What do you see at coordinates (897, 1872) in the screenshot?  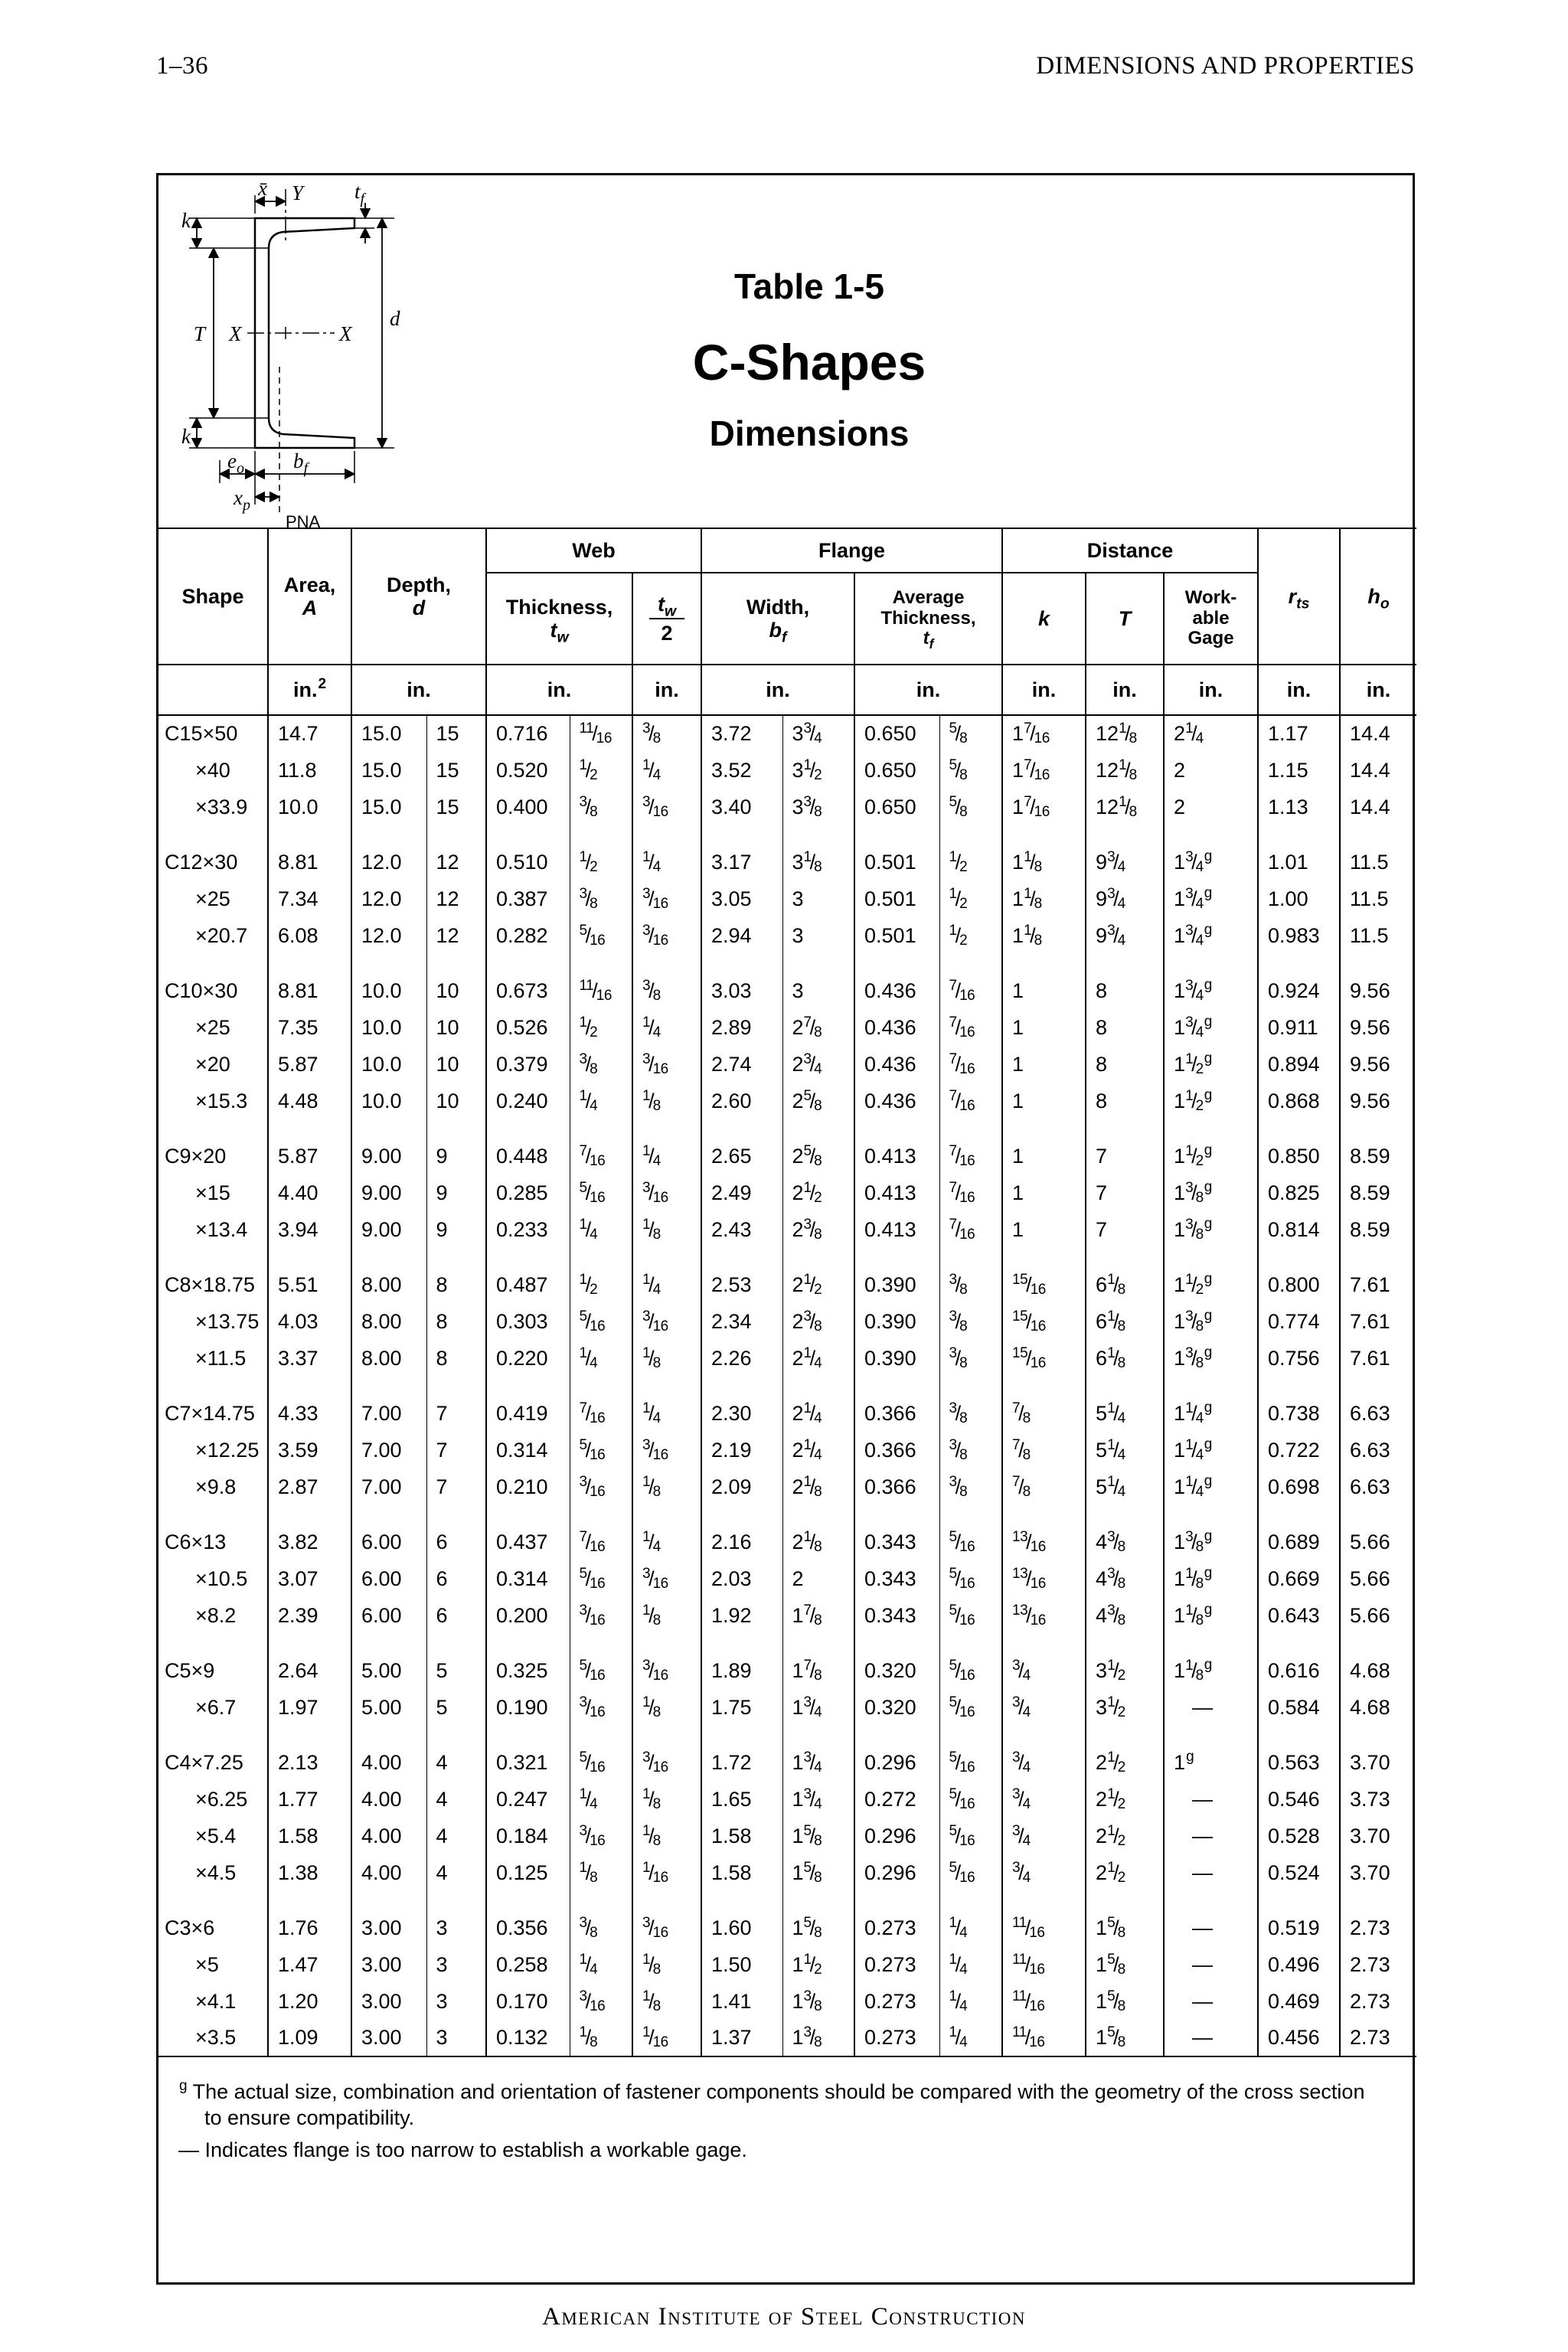 I see `cell-tf-dec: 0.296` at bounding box center [897, 1872].